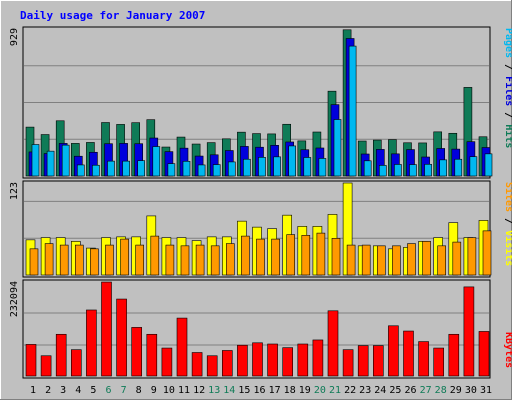  I want to click on kbytes-ymax-label: 232094, so click(14, 299).